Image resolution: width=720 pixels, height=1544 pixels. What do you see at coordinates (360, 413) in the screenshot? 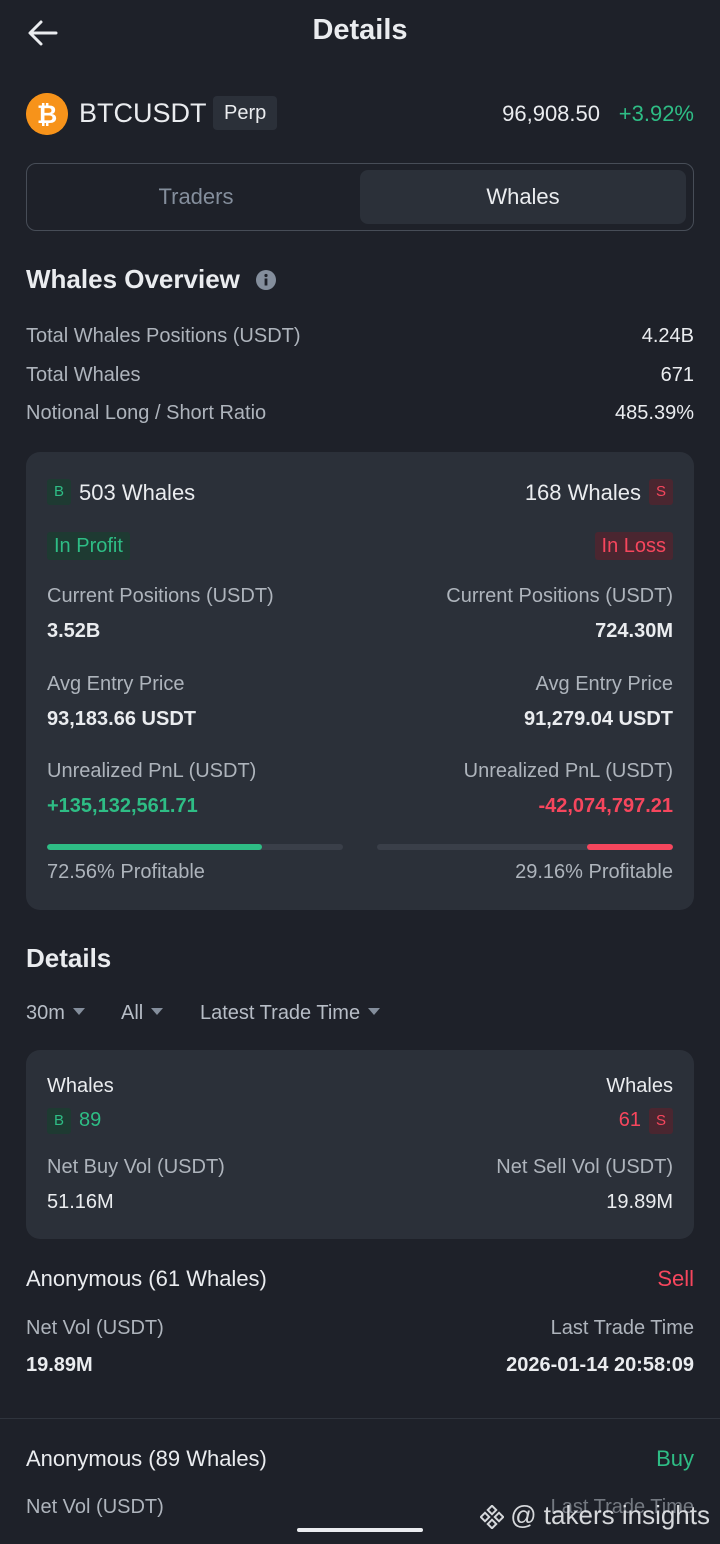
I see `stat-long-short-ratio: Notional Long / Short Ratio 485.39%` at bounding box center [360, 413].